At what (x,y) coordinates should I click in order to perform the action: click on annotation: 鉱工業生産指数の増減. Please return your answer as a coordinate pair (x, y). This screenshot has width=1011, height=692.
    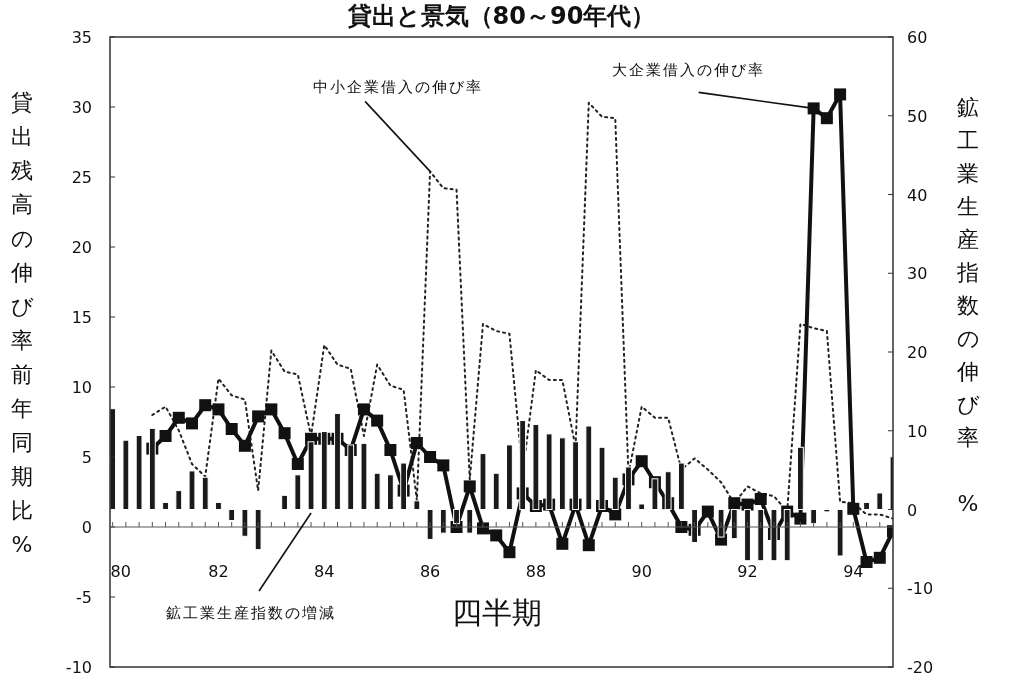
    Looking at the image, I should click on (251, 613).